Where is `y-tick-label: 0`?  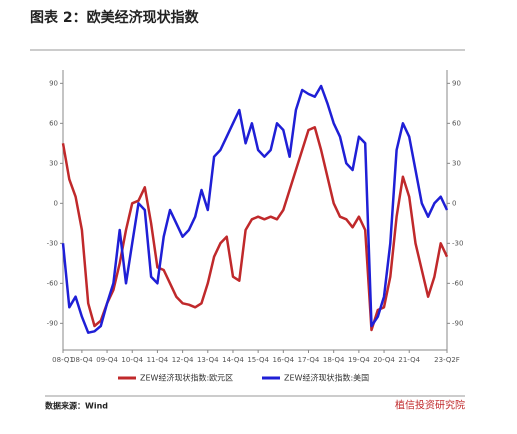 y-tick-label: 0 is located at coordinates (56, 203).